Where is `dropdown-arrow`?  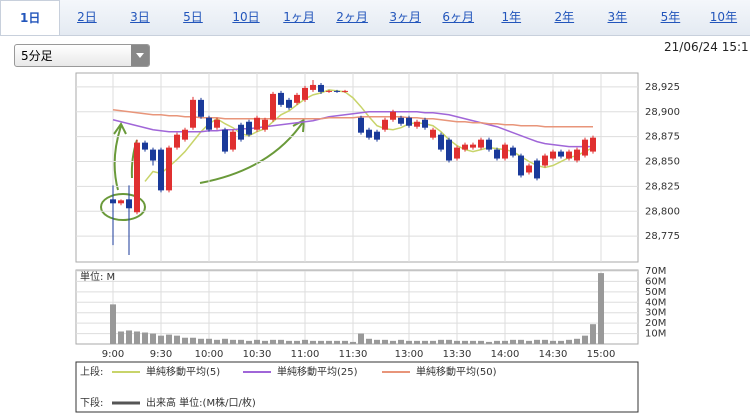 dropdown-arrow is located at coordinates (140, 55).